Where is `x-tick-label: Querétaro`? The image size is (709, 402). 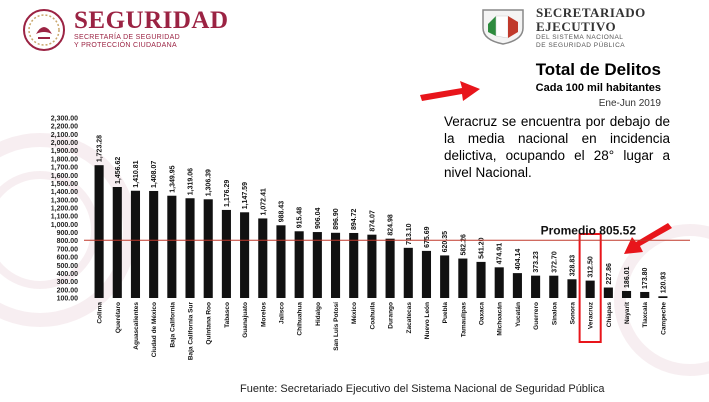
x-tick-label: Querétaro is located at coordinates (118, 317).